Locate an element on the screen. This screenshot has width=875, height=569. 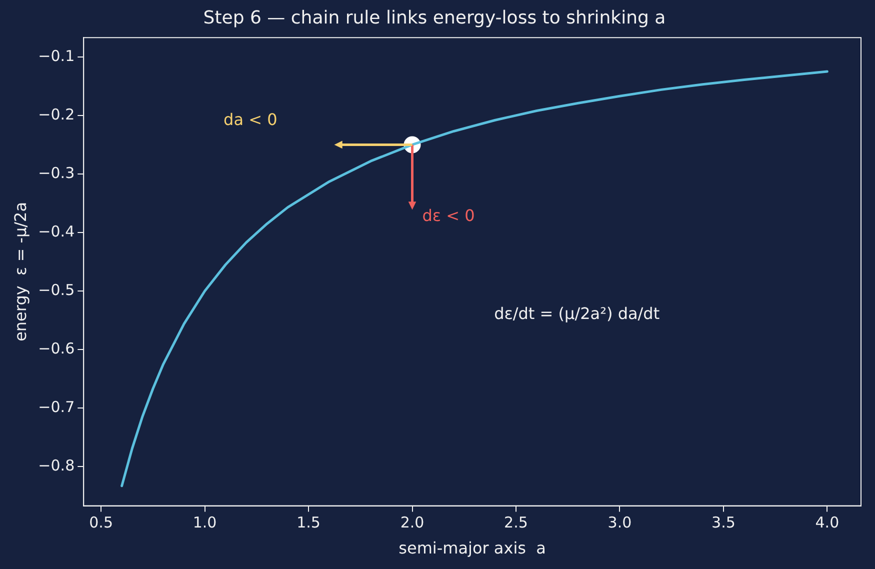
y-tick-label: −0.4 is located at coordinates (56, 231).